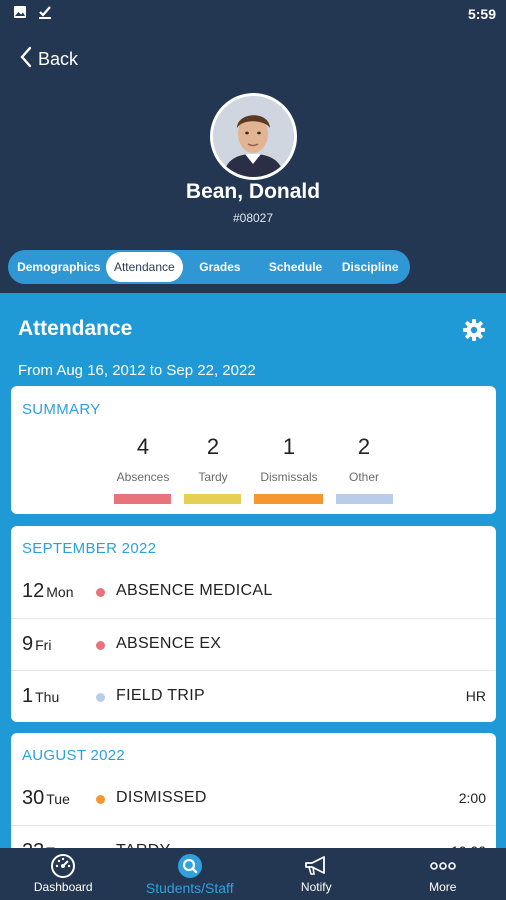  Describe the element at coordinates (142, 499) in the screenshot. I see `stat-bar-absences` at that location.